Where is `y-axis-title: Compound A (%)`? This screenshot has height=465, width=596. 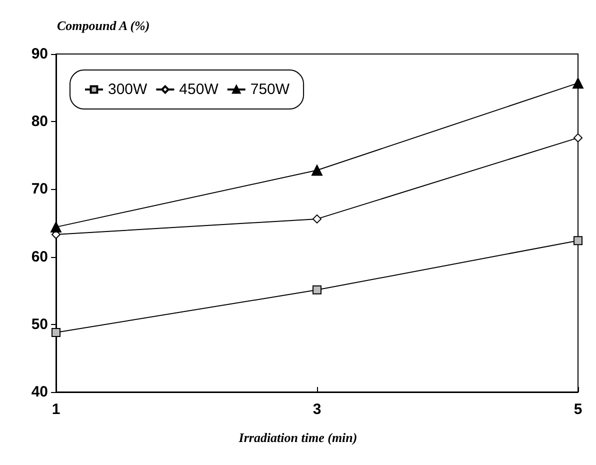
y-axis-title: Compound A (%) is located at coordinates (103, 25).